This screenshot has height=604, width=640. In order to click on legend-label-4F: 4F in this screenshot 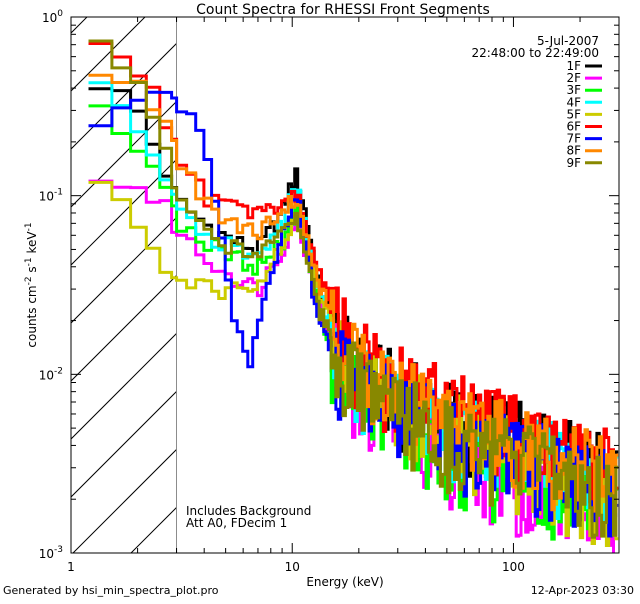, I will do `click(573, 102)`.